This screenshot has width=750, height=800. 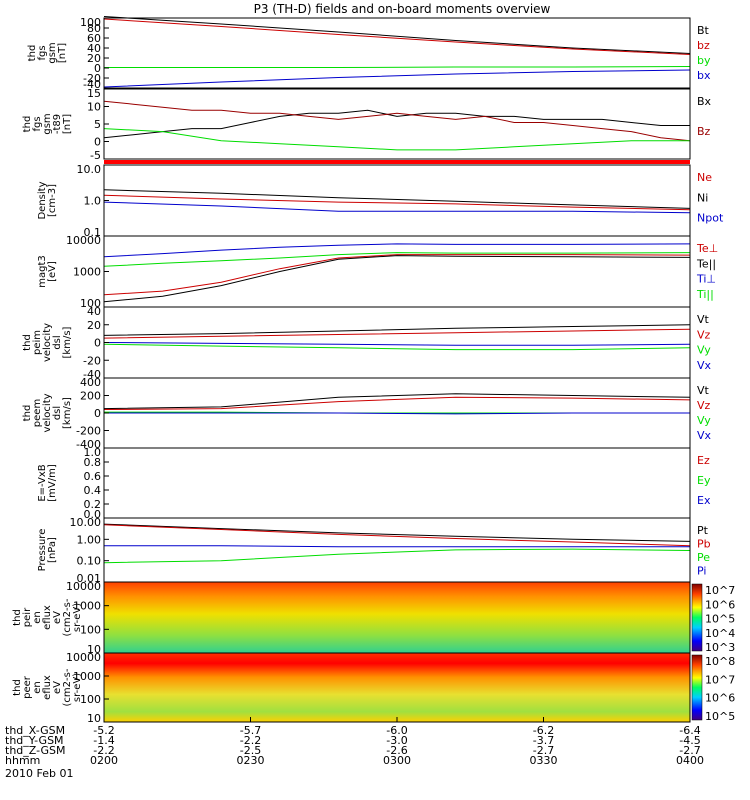 What do you see at coordinates (397, 556) in the screenshot?
I see `series-Pe` at bounding box center [397, 556].